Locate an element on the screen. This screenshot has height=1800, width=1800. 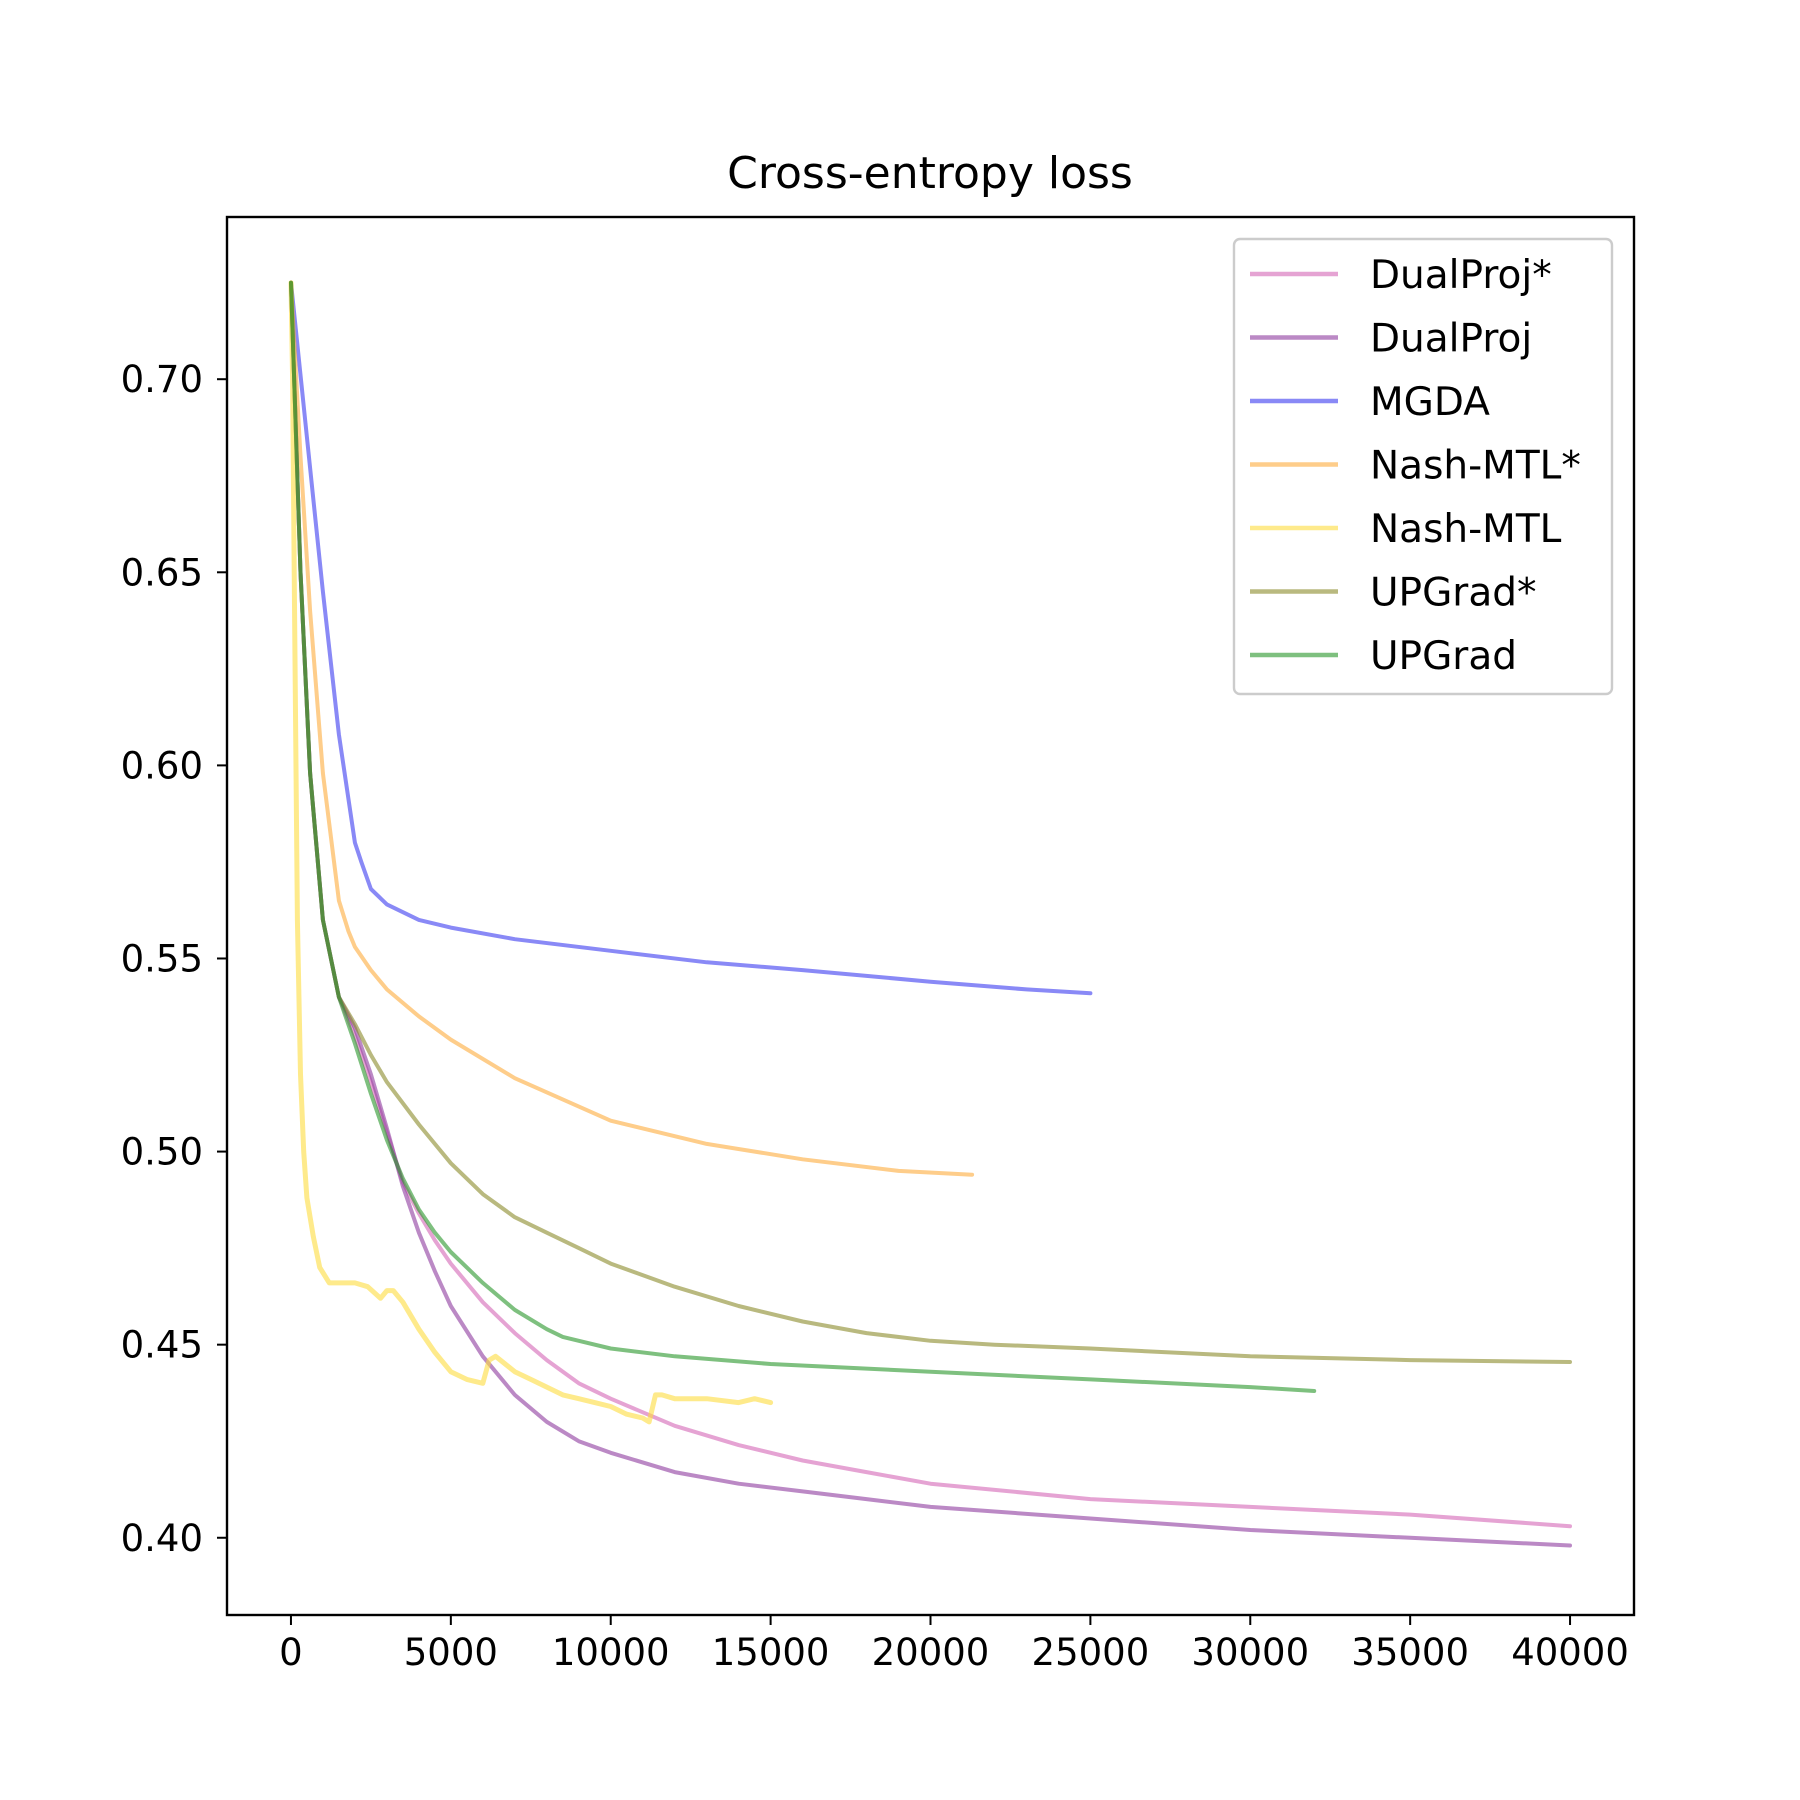
y-tick-label: 0.45 is located at coordinates (162, 1345).